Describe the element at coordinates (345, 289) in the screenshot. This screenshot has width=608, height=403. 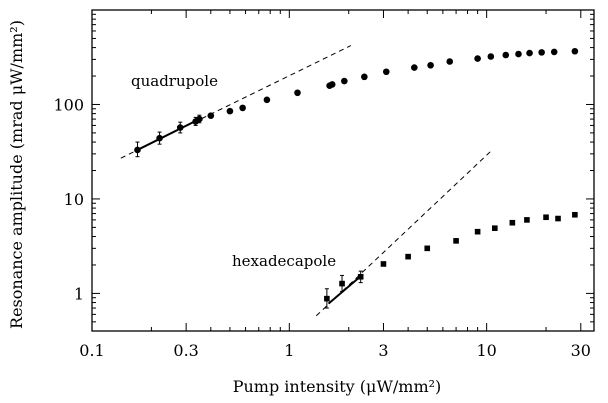
I see `hexadecapole-solid-fit-line` at that location.